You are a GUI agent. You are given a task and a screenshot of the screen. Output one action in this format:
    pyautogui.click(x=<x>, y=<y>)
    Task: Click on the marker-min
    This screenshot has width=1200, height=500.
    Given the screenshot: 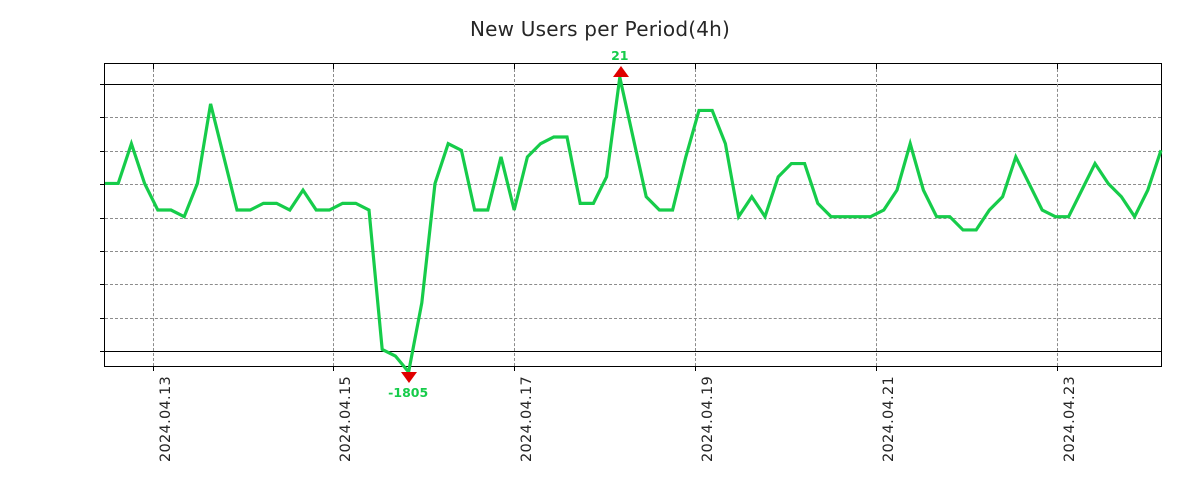 What is the action you would take?
    pyautogui.click(x=409, y=377)
    